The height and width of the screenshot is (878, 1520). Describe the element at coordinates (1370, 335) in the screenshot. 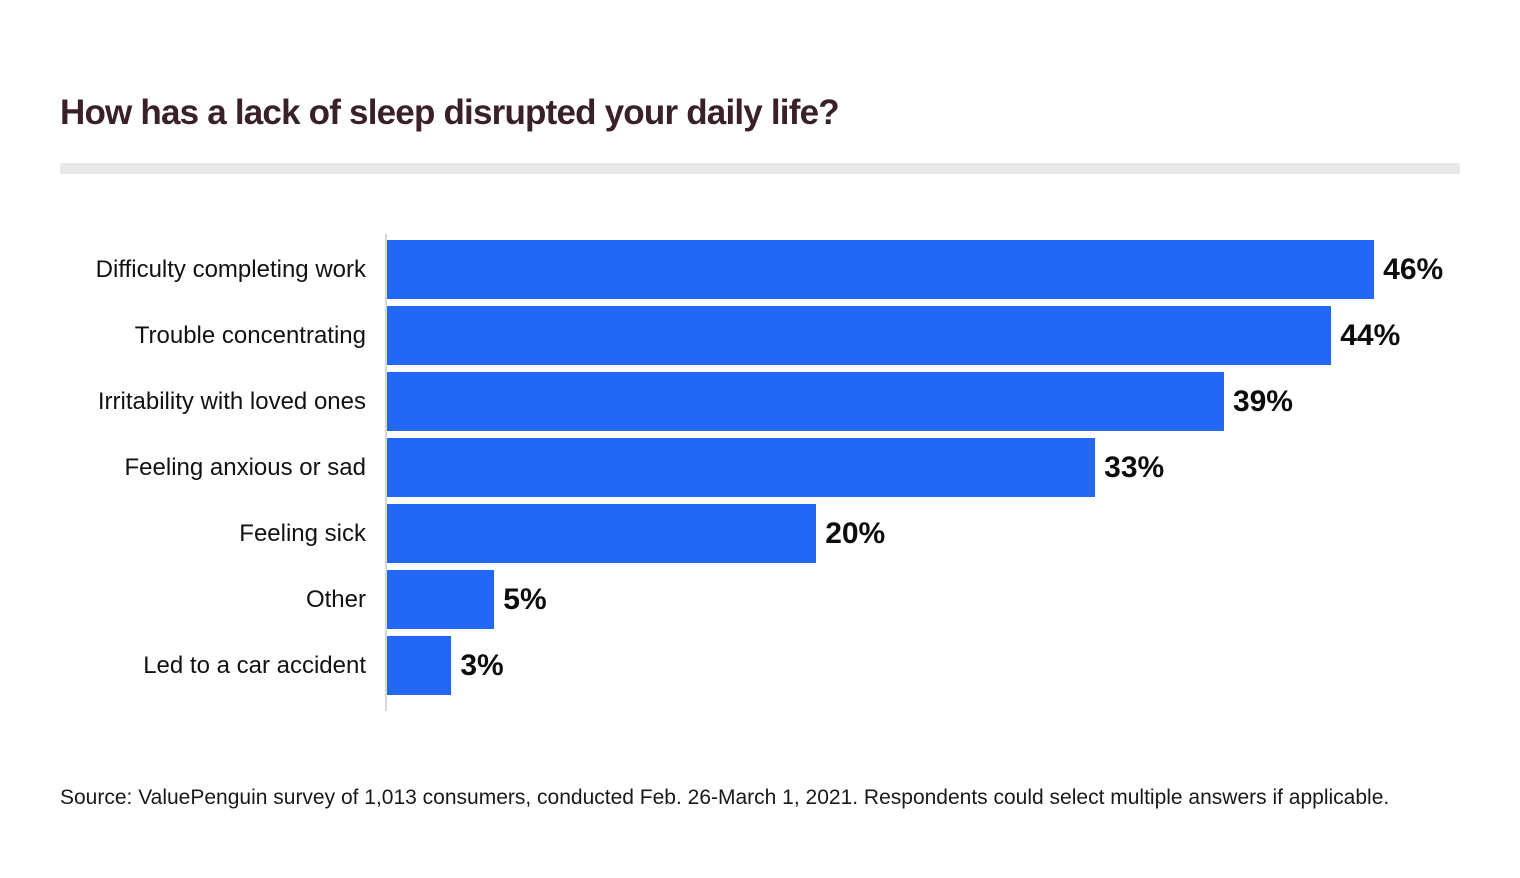

I see `value-label: 44%` at that location.